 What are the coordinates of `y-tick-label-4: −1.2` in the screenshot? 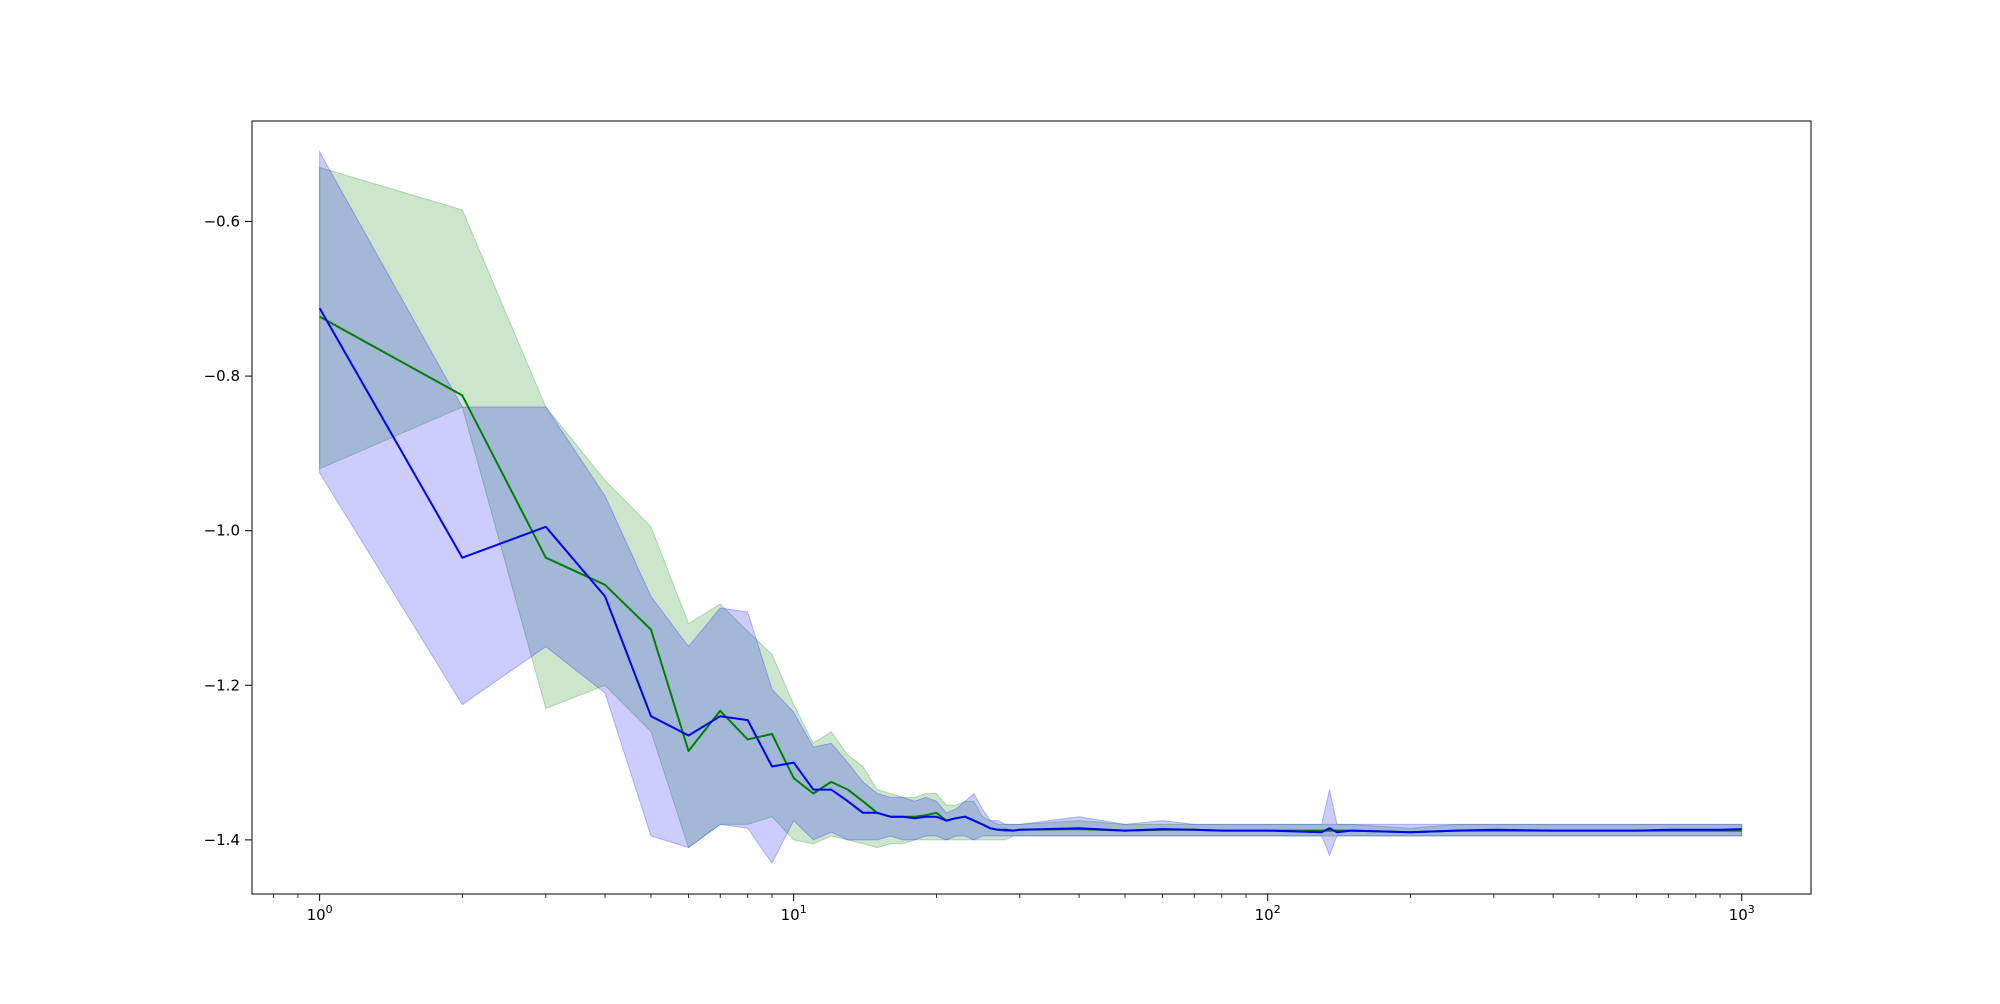 It's located at (222, 685).